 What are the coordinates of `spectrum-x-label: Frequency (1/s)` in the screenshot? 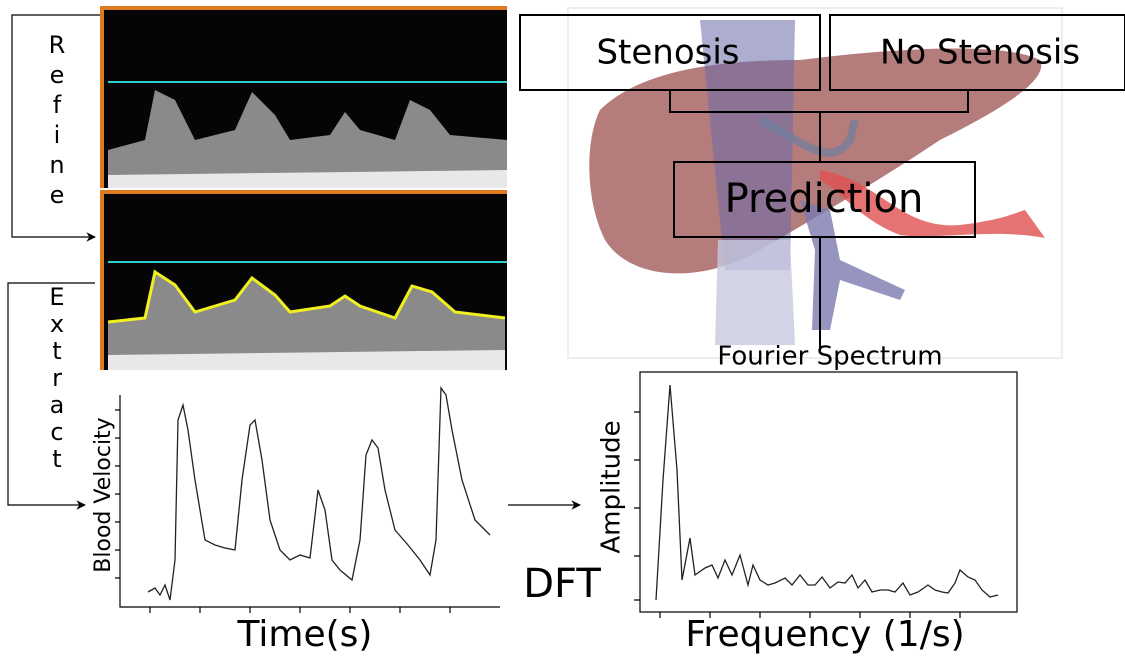 It's located at (824, 634).